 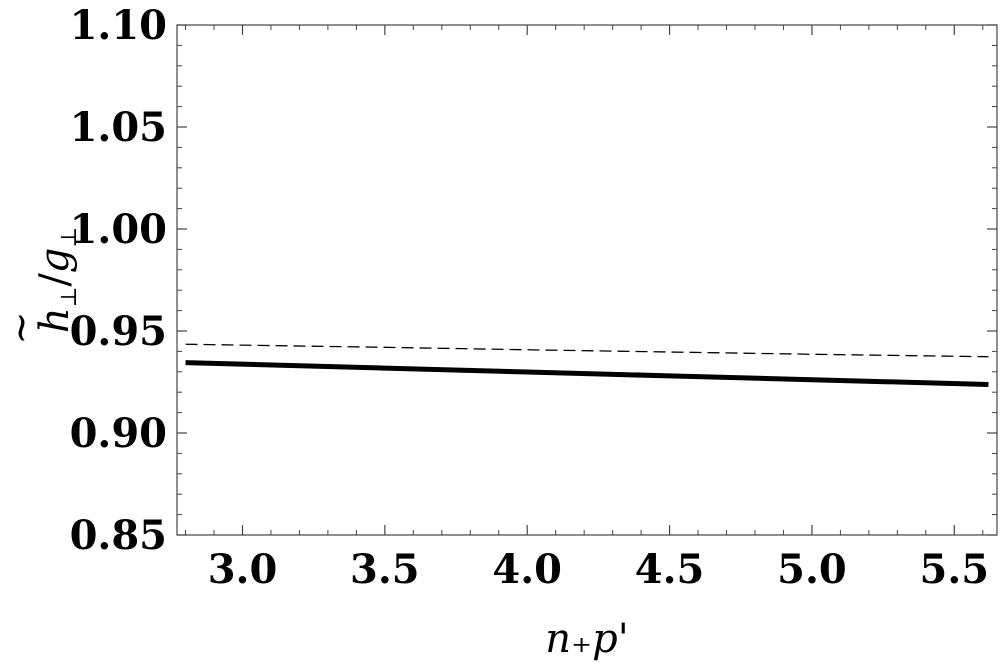 What do you see at coordinates (587, 350) in the screenshot?
I see `series-dashed-line` at bounding box center [587, 350].